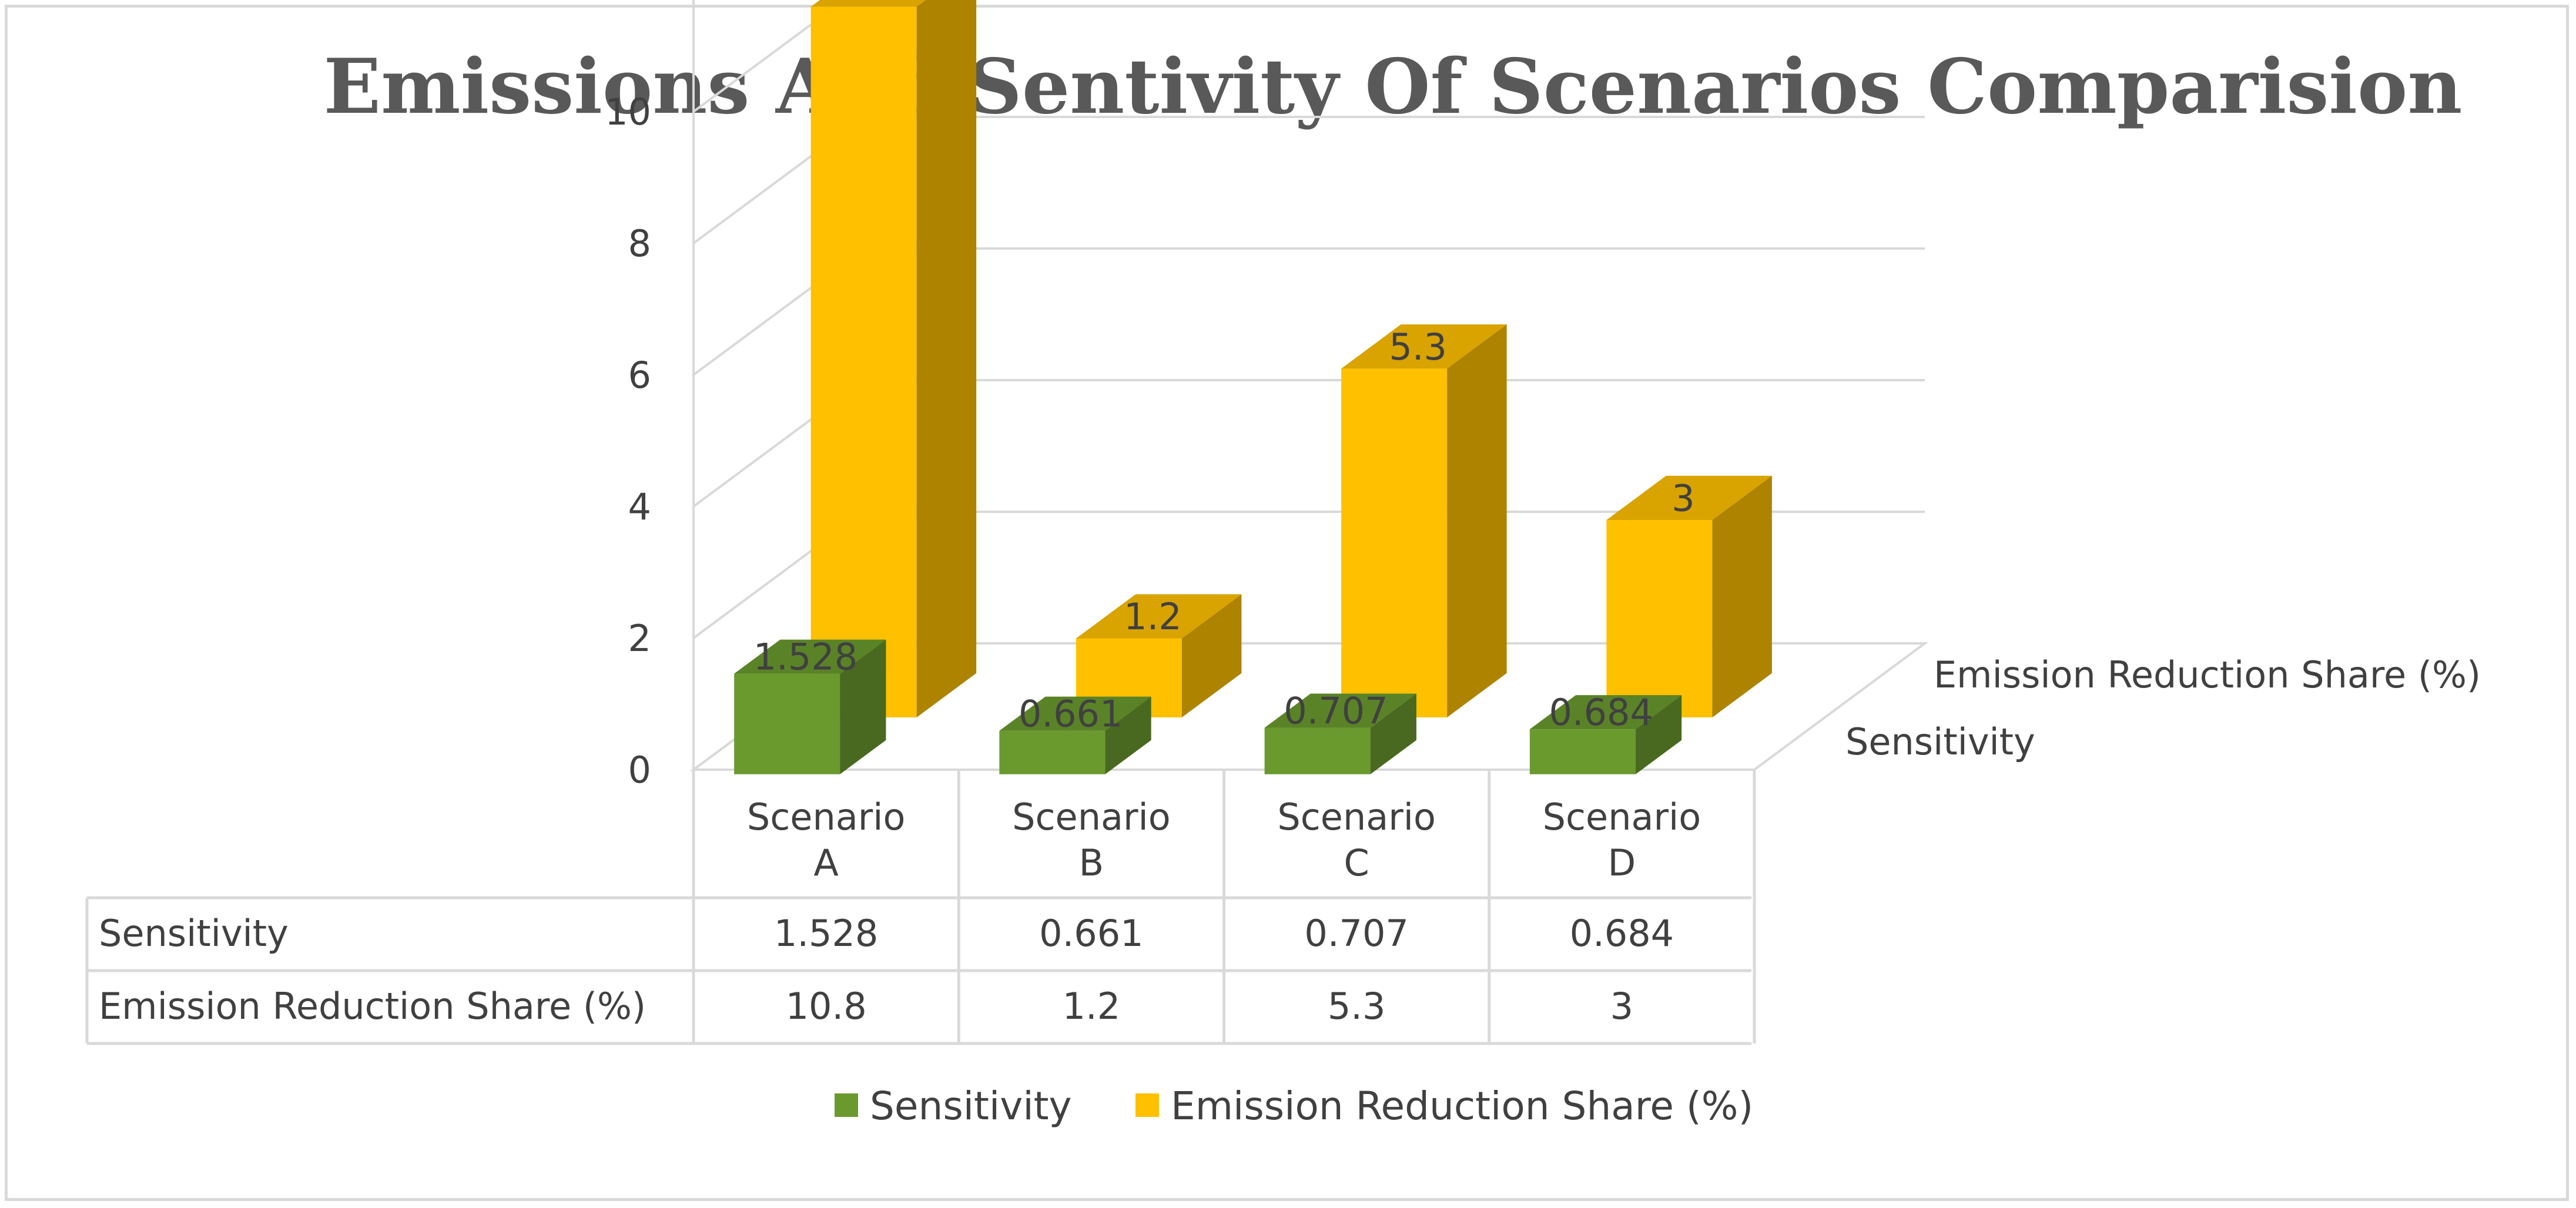 This screenshot has width=2576, height=1208. Describe the element at coordinates (628, 1) in the screenshot. I see `y-tick-label: 12` at that location.